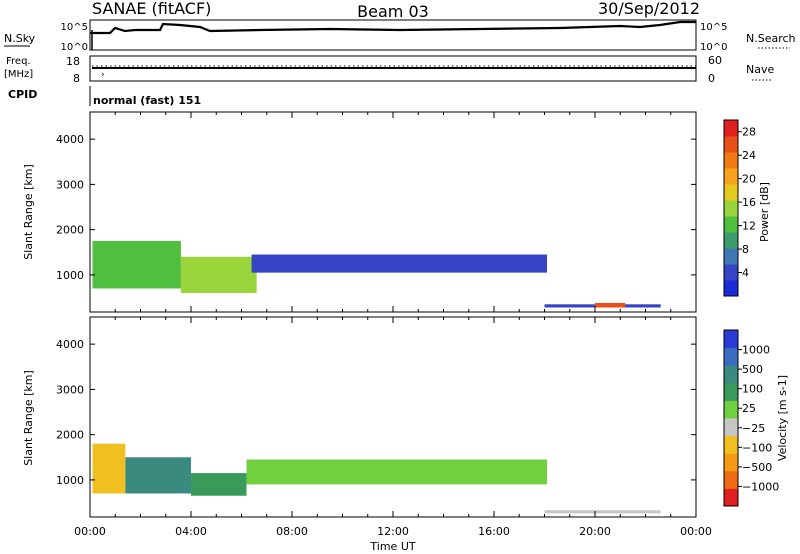  What do you see at coordinates (745, 273) in the screenshot?
I see `power-colorbar-tick-label-0: 4` at bounding box center [745, 273].